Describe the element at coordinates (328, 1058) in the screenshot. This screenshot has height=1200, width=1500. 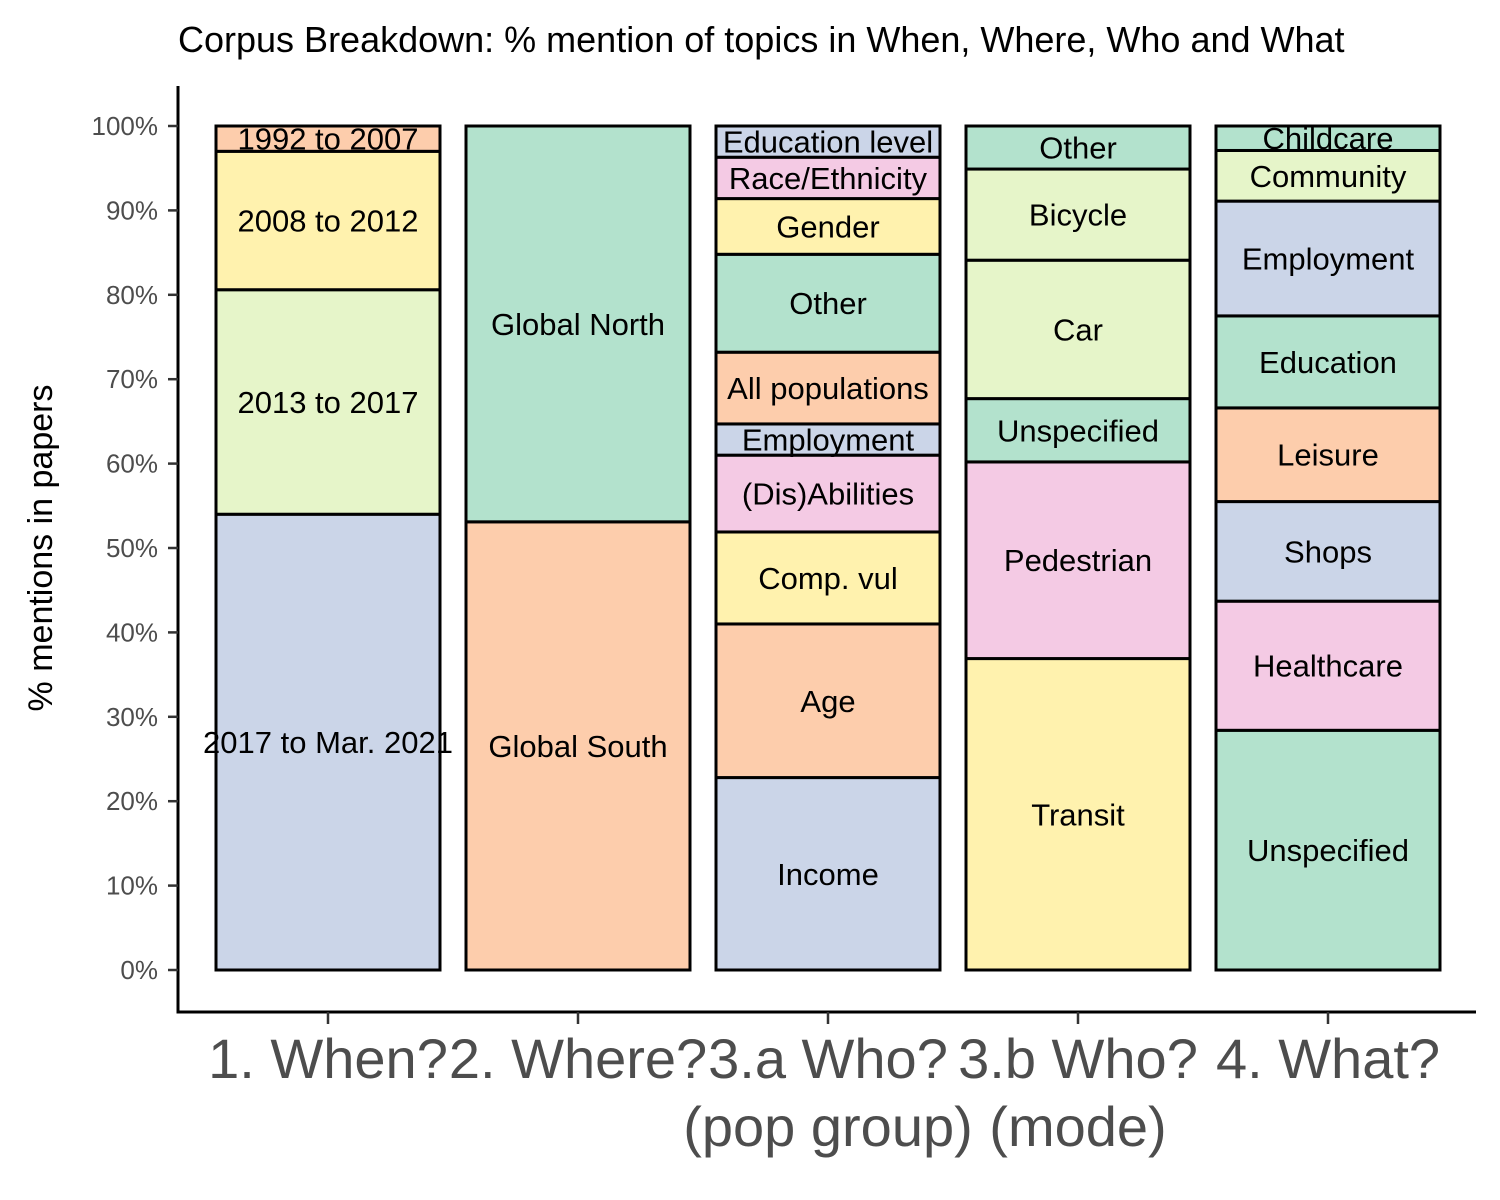
I see `x-tick-label: 1. When?` at that location.